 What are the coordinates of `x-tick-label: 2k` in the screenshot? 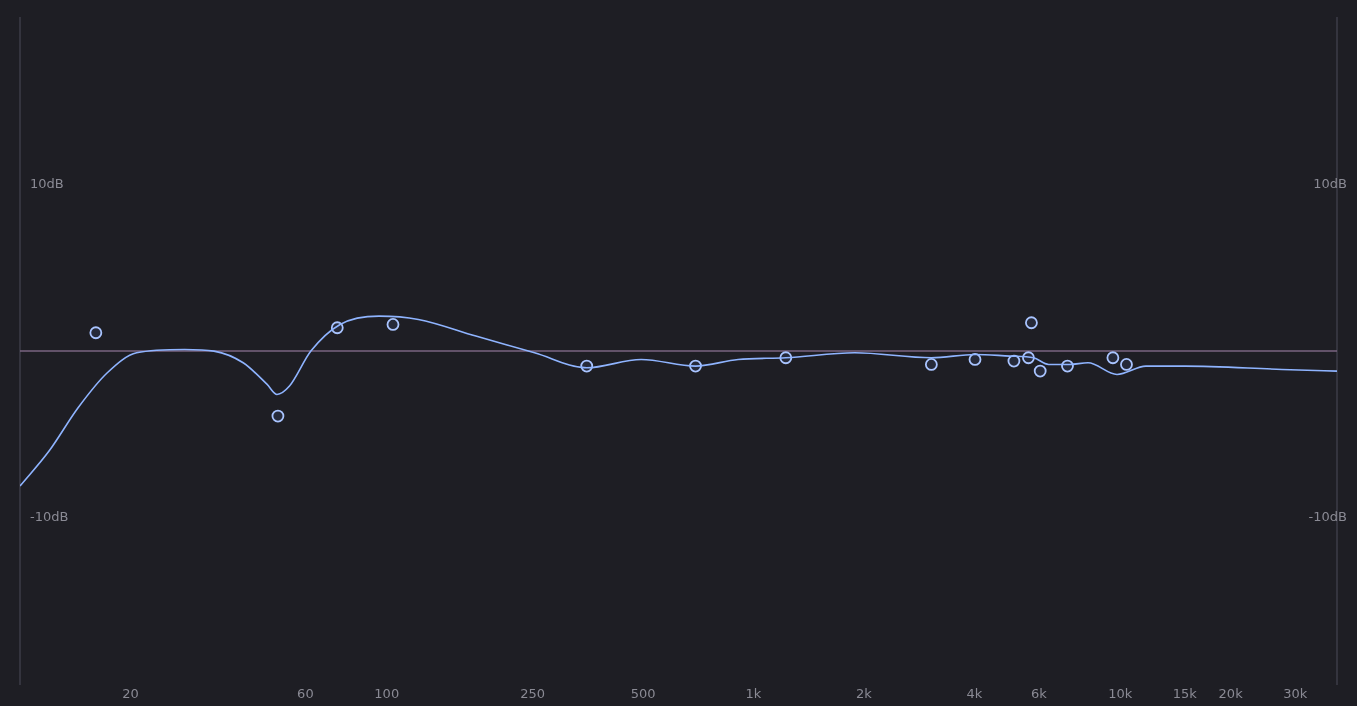 It's located at (864, 693).